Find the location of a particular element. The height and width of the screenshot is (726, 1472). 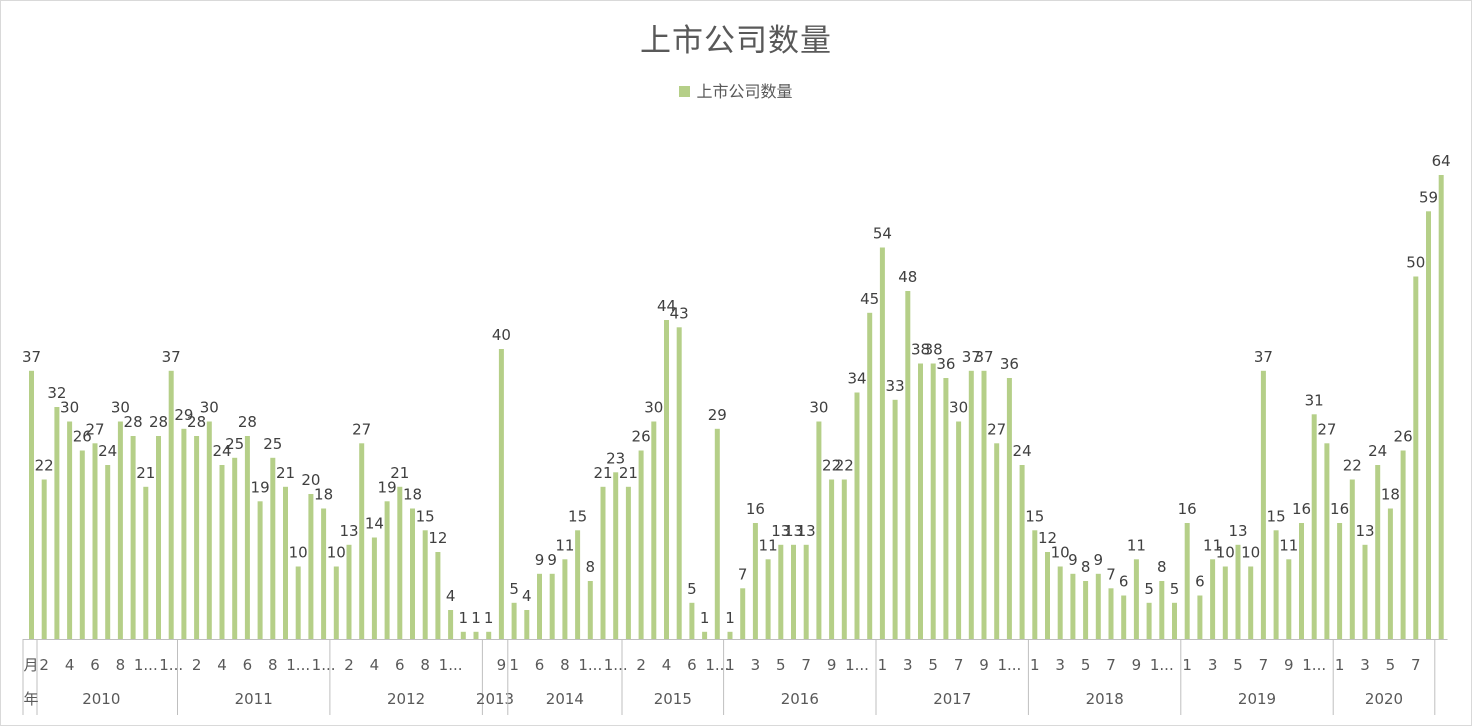

data-label: 64 is located at coordinates (1441, 161).